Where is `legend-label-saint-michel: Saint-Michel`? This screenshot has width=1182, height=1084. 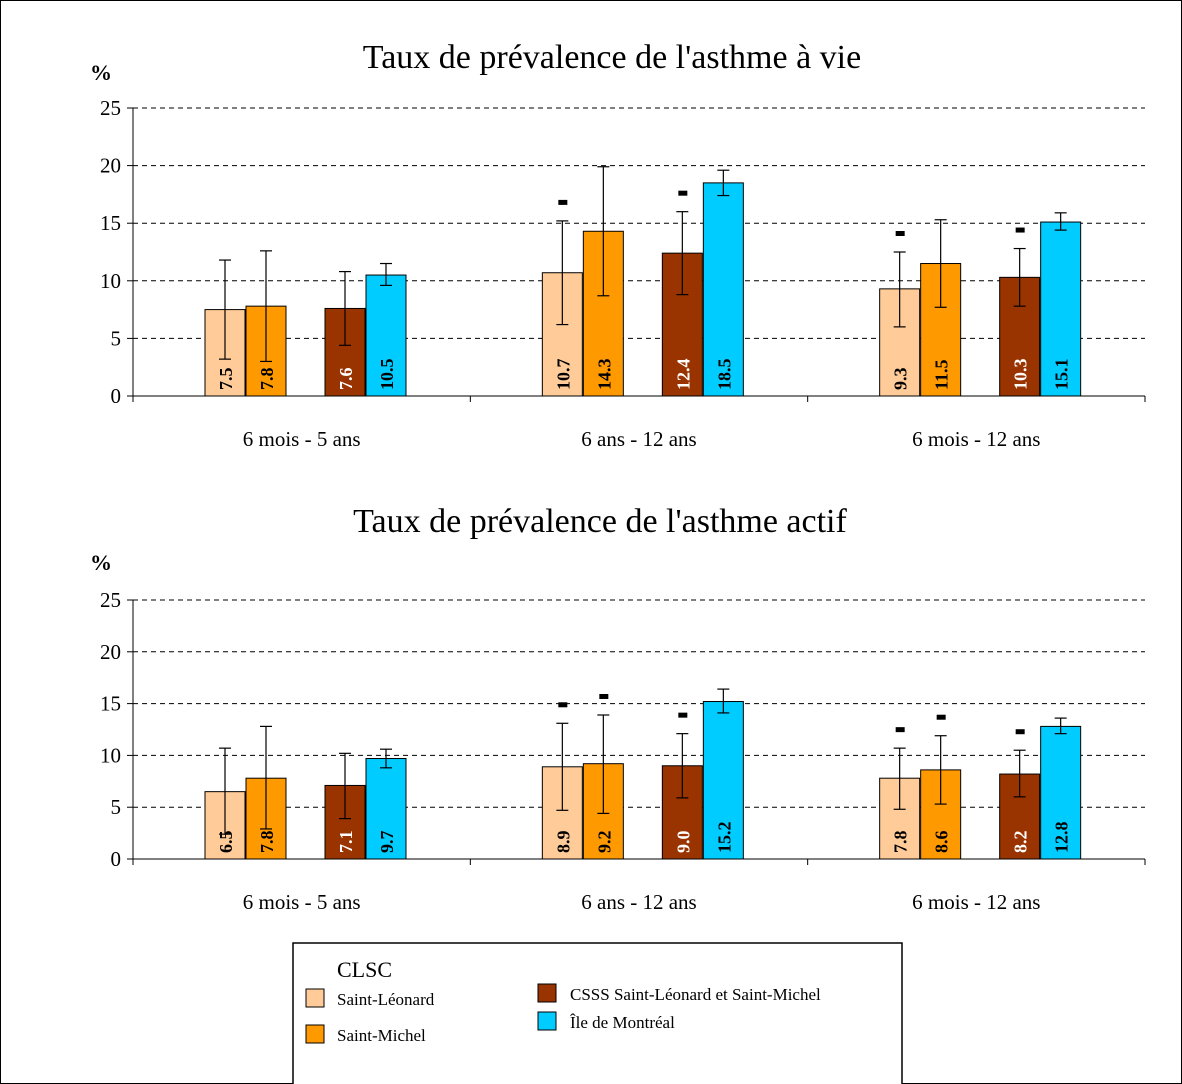 legend-label-saint-michel: Saint-Michel is located at coordinates (381, 1035).